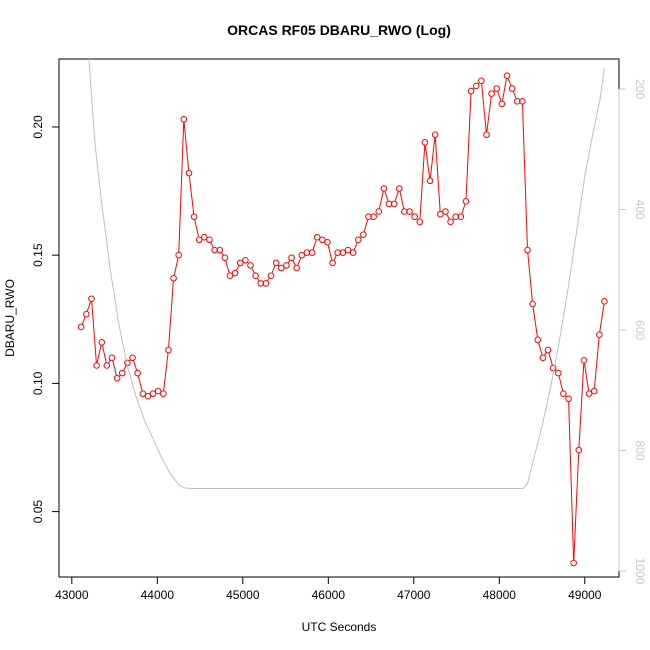 The image size is (650, 650). Describe the element at coordinates (158, 595) in the screenshot. I see `x-tick-label: 44000` at that location.